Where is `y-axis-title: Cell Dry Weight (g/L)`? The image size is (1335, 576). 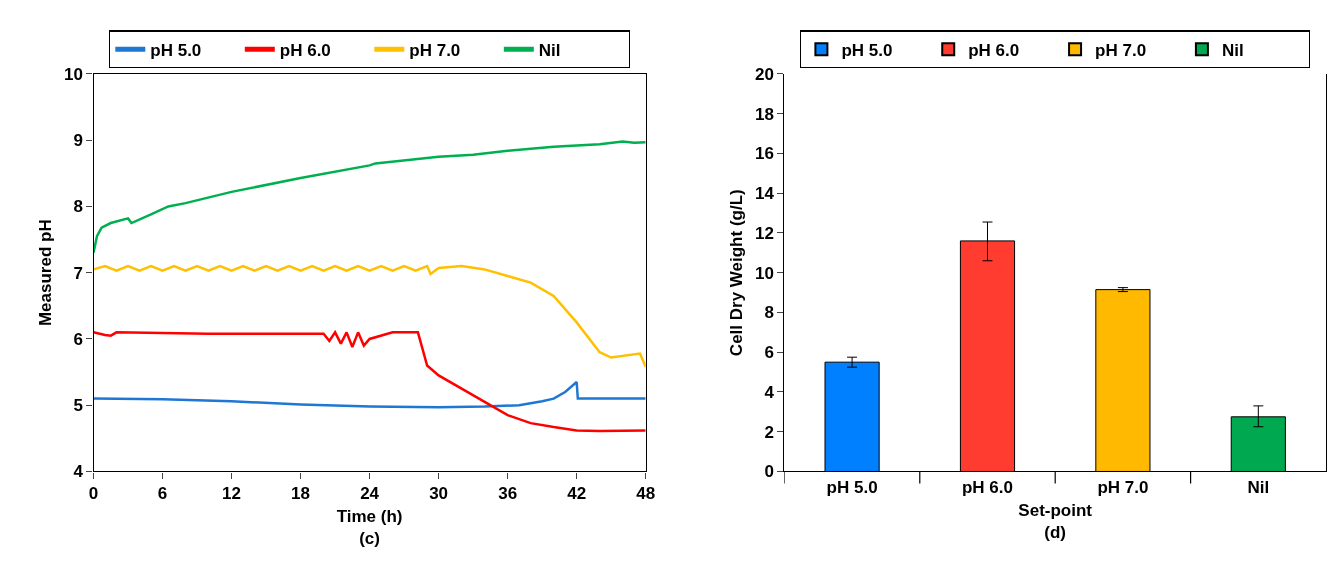
y-axis-title: Cell Dry Weight (g/L) is located at coordinates (736, 273).